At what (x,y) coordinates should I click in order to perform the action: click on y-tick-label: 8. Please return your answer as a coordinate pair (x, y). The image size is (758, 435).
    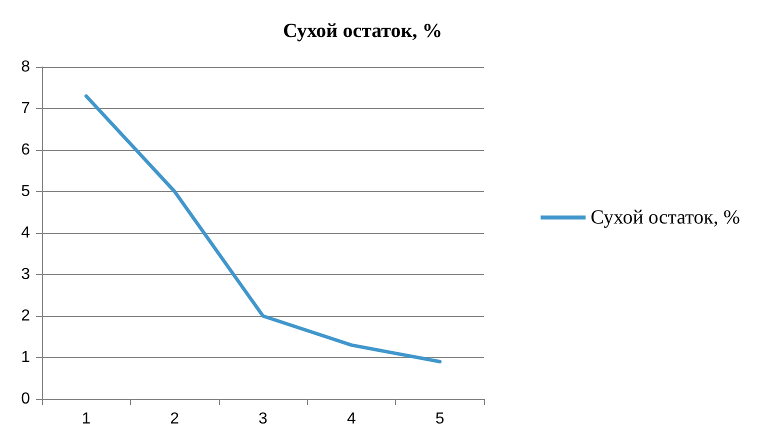
    Looking at the image, I should click on (25, 67).